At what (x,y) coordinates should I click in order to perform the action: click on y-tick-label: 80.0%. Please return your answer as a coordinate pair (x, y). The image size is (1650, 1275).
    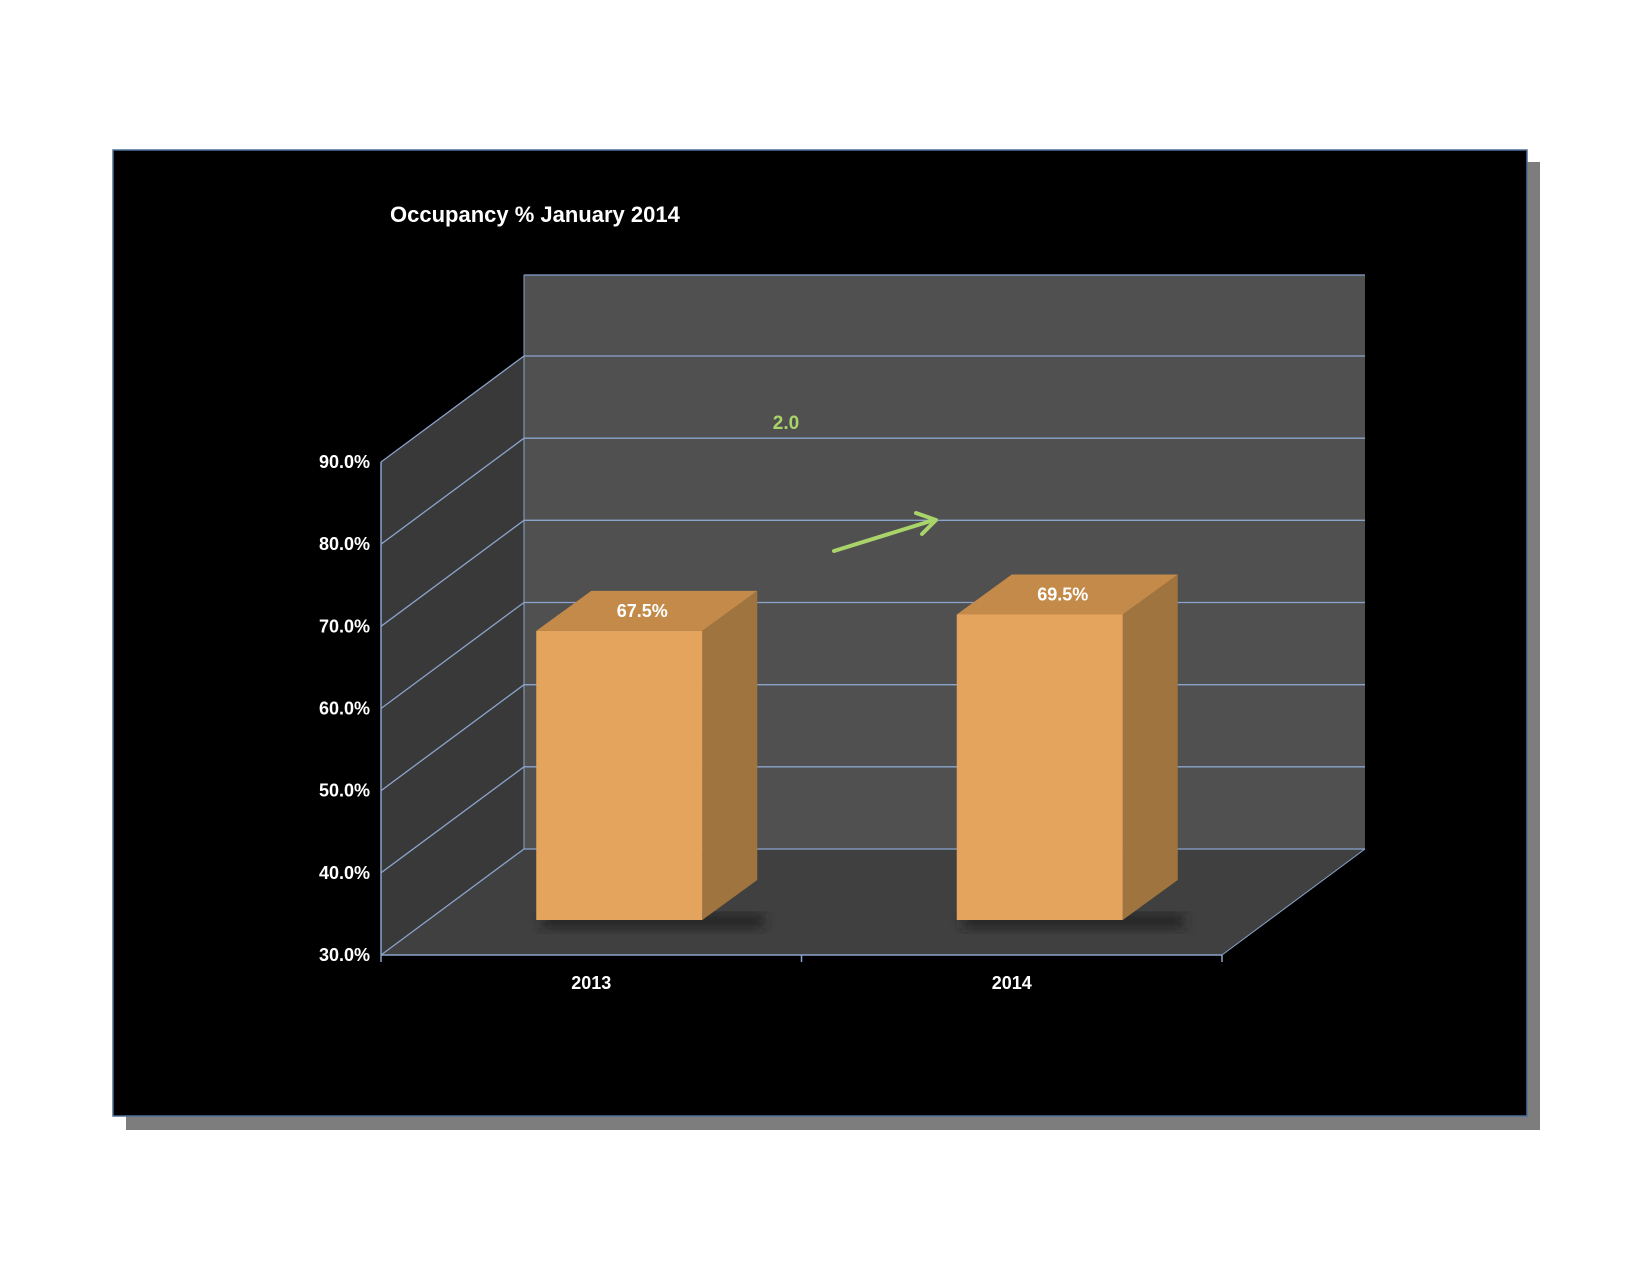
    Looking at the image, I should click on (344, 544).